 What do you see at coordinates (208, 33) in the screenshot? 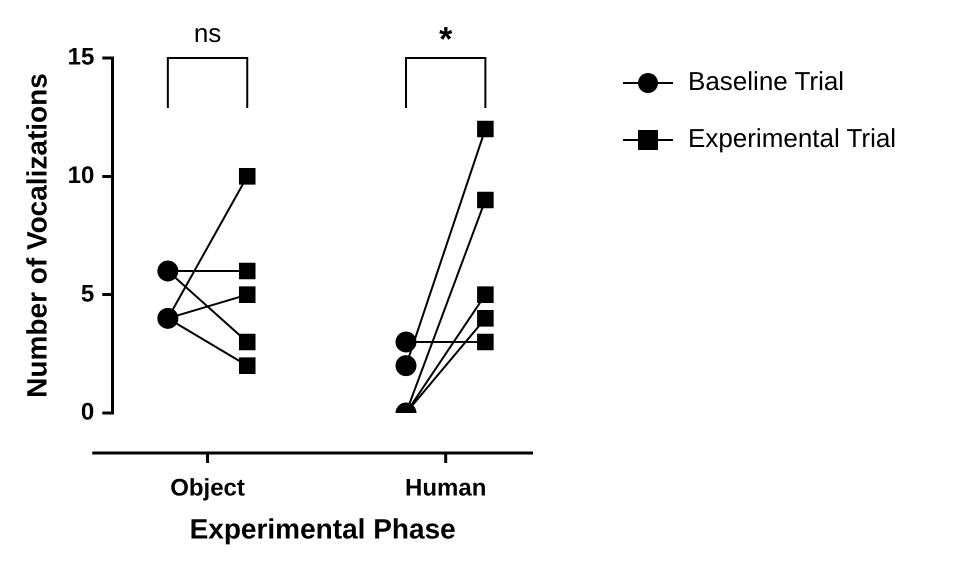
I see `text: ns` at bounding box center [208, 33].